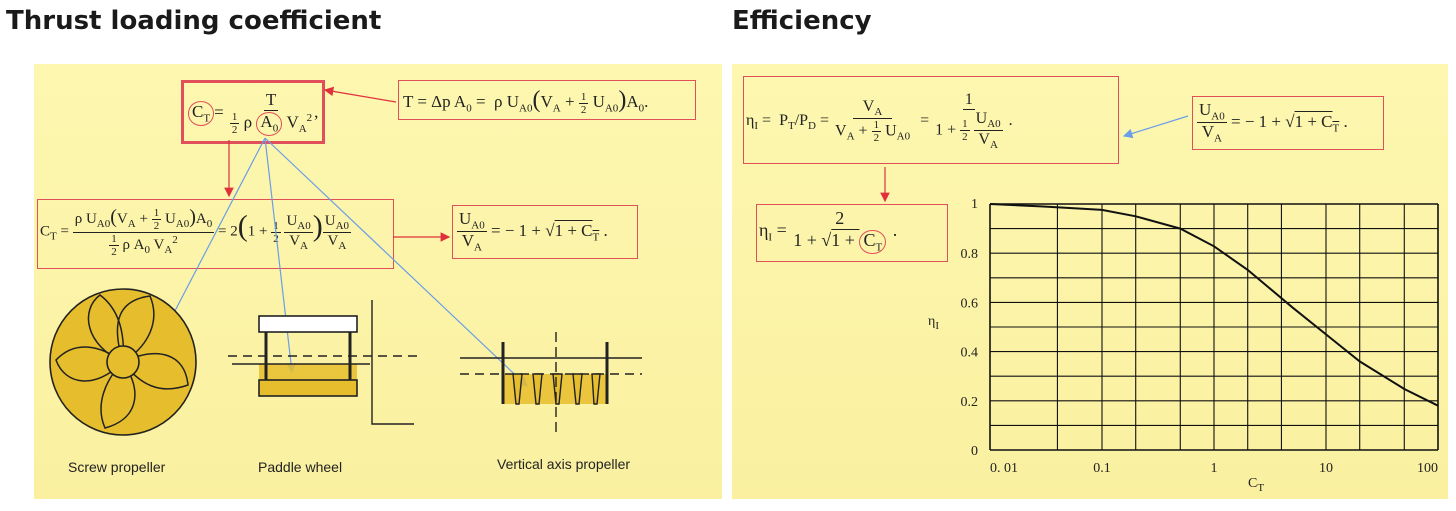  Describe the element at coordinates (1155, 127) in the screenshot. I see `arrow-ratio-to-eta` at that location.